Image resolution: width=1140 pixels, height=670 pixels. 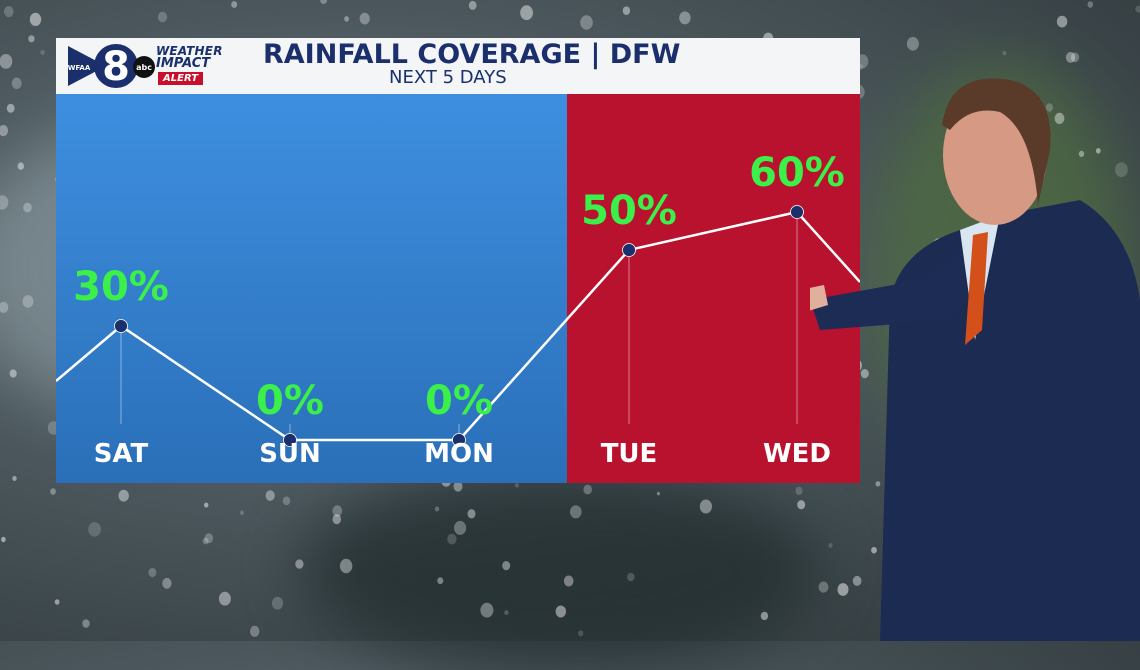 I want to click on day-label: TUE, so click(x=629, y=454).